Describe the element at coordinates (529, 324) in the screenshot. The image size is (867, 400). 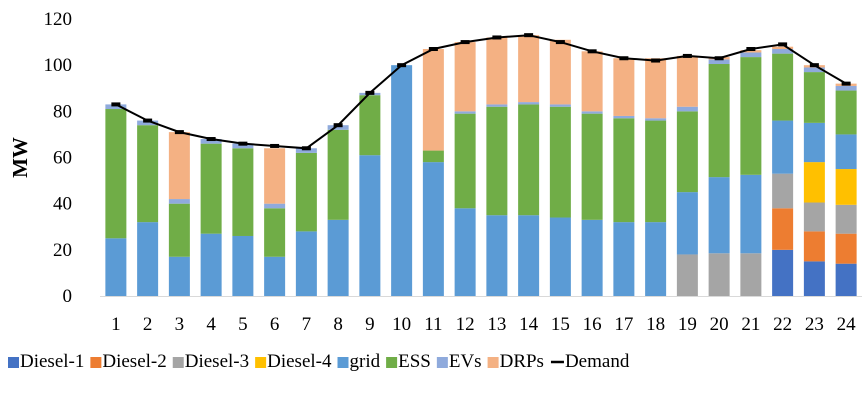
I see `x-tick-label: 14` at that location.